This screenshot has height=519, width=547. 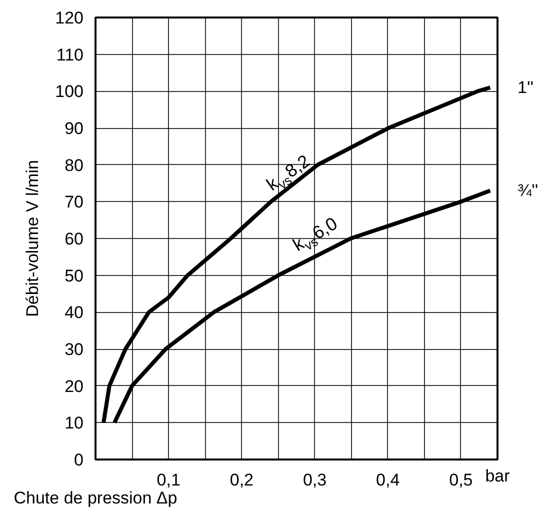 What do you see at coordinates (79, 460) in the screenshot?
I see `y-tick-label: 0` at bounding box center [79, 460].